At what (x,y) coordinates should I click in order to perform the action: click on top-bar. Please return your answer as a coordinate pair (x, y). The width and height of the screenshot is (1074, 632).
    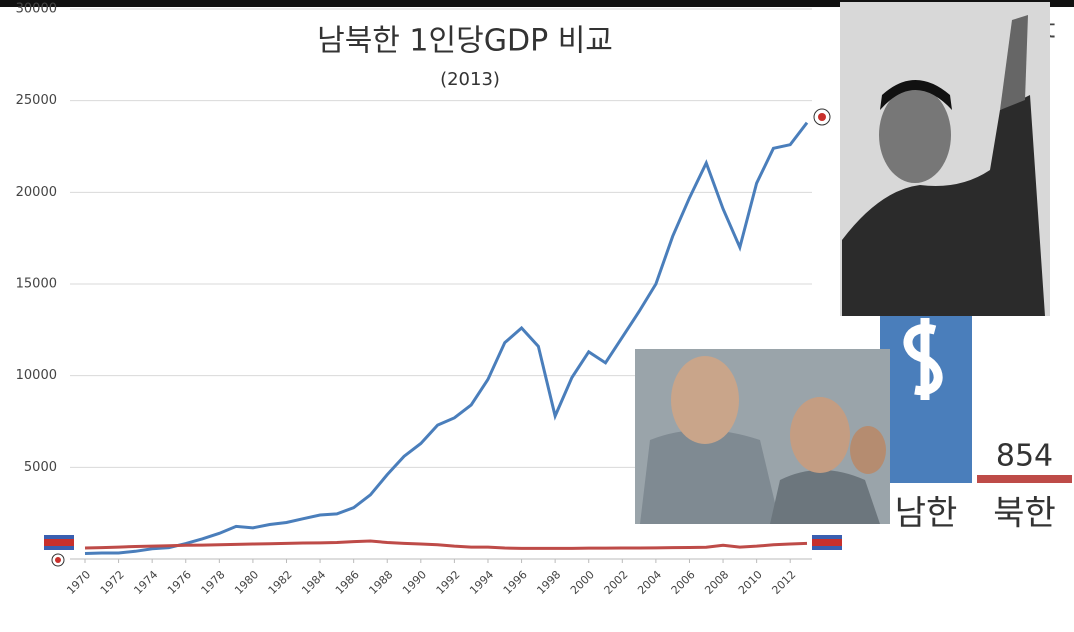
    Looking at the image, I should click on (537, 3).